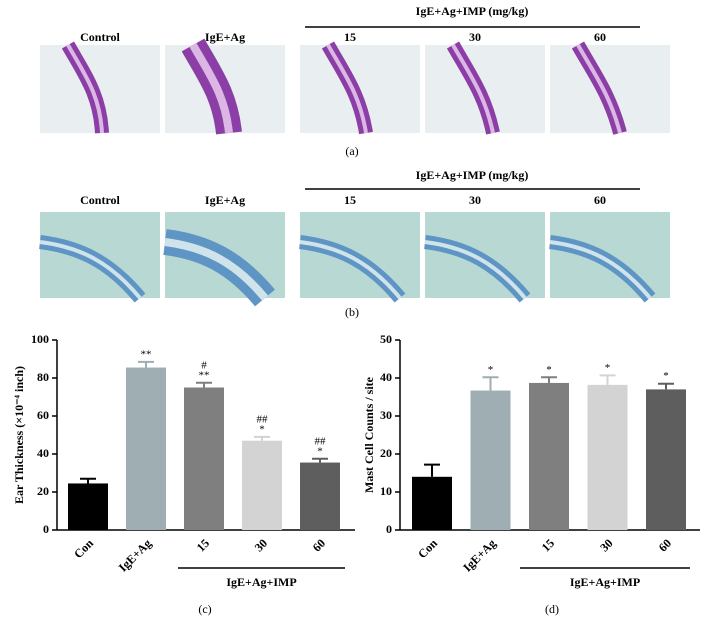  What do you see at coordinates (351, 151) in the screenshot?
I see `caption: (a)` at bounding box center [351, 151].